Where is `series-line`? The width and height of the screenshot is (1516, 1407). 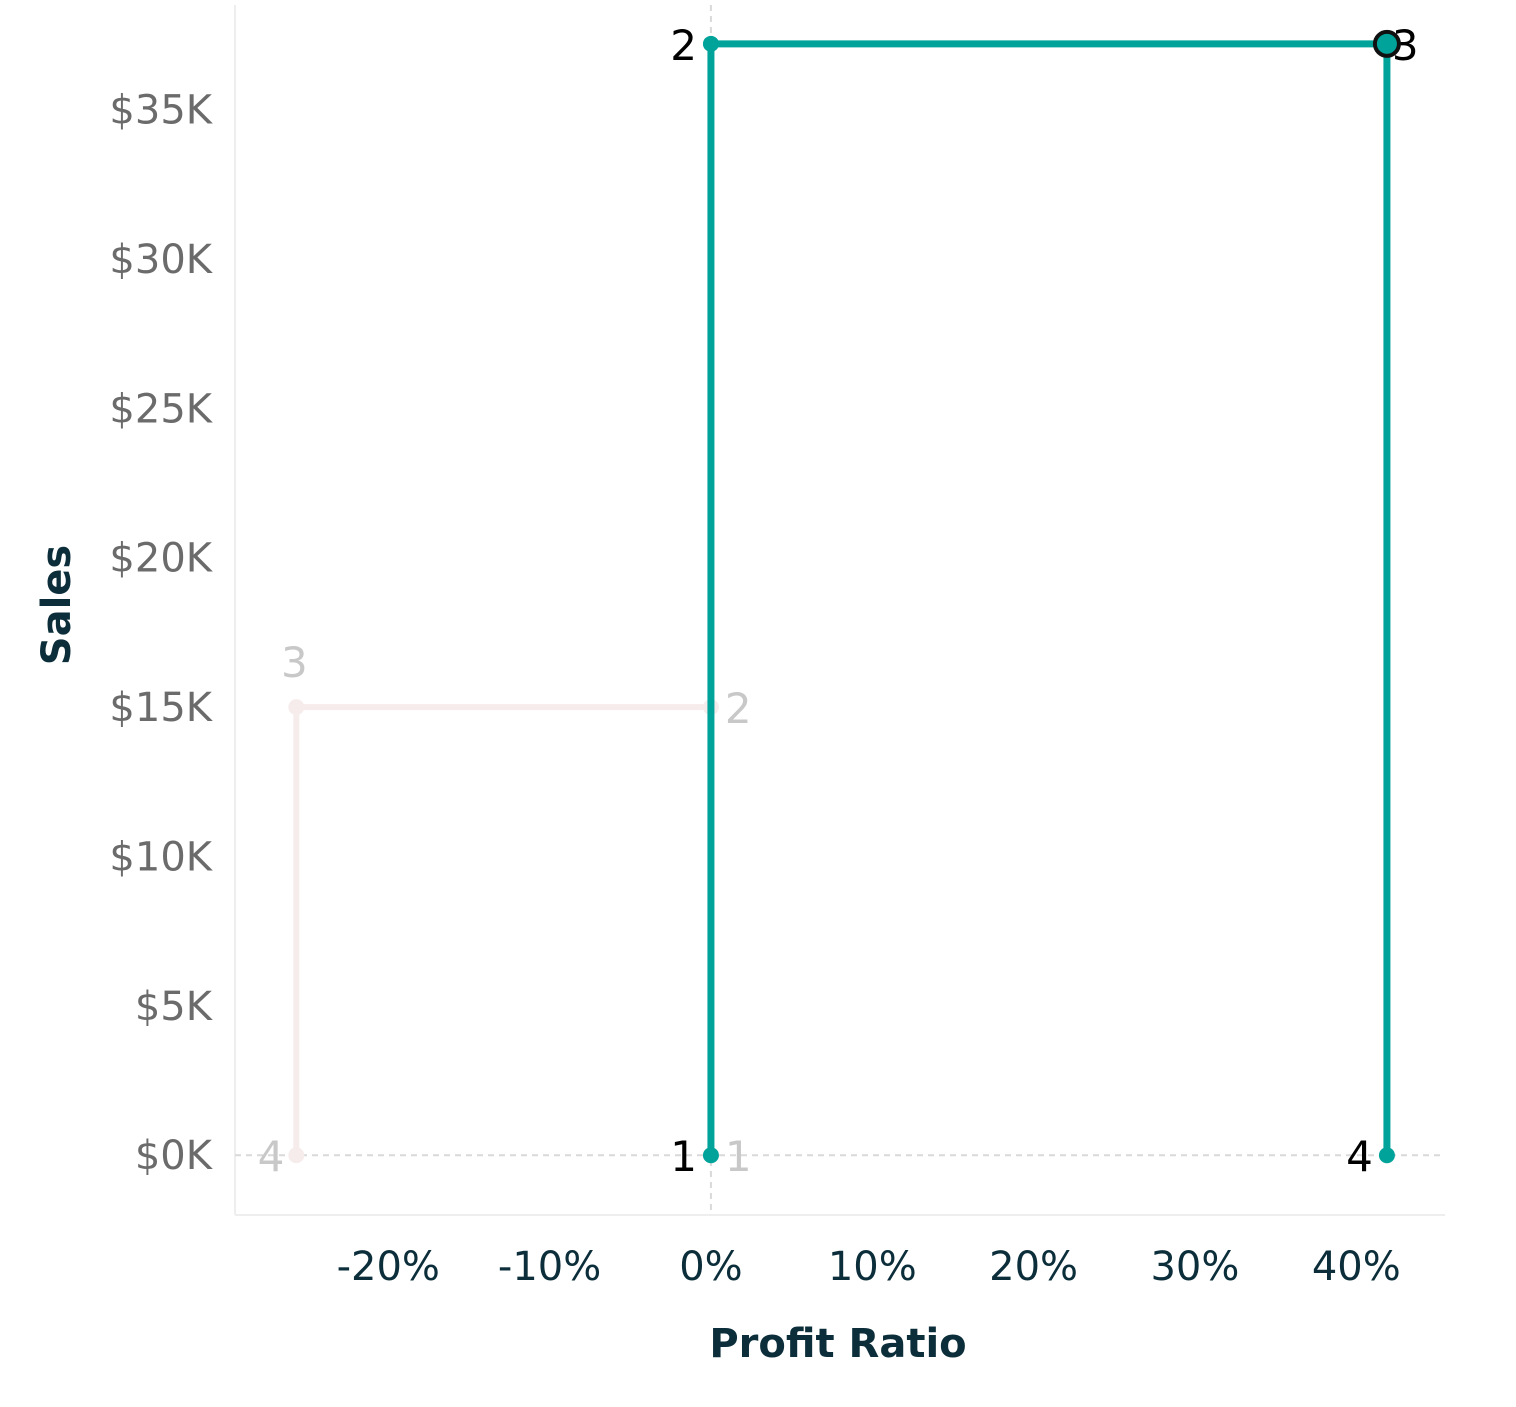 series-line is located at coordinates (503, 930).